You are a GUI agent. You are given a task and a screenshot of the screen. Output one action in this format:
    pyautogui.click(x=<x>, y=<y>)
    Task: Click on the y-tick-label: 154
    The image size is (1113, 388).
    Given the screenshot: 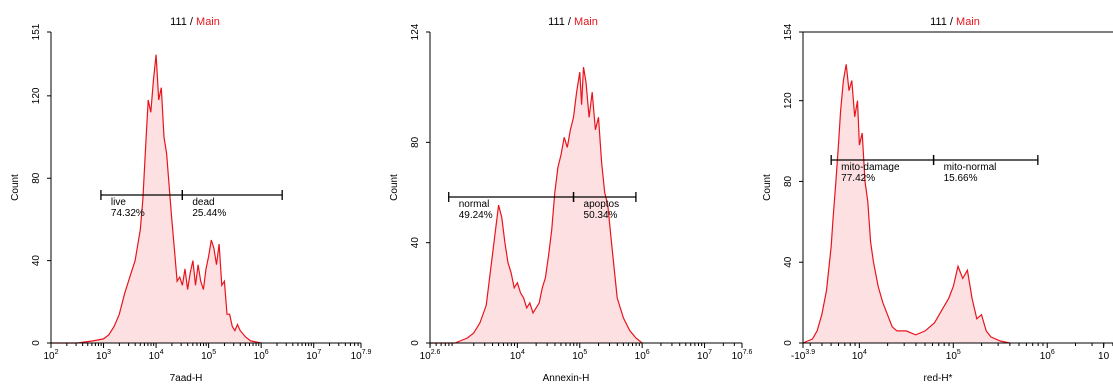 What is the action you would take?
    pyautogui.click(x=788, y=31)
    